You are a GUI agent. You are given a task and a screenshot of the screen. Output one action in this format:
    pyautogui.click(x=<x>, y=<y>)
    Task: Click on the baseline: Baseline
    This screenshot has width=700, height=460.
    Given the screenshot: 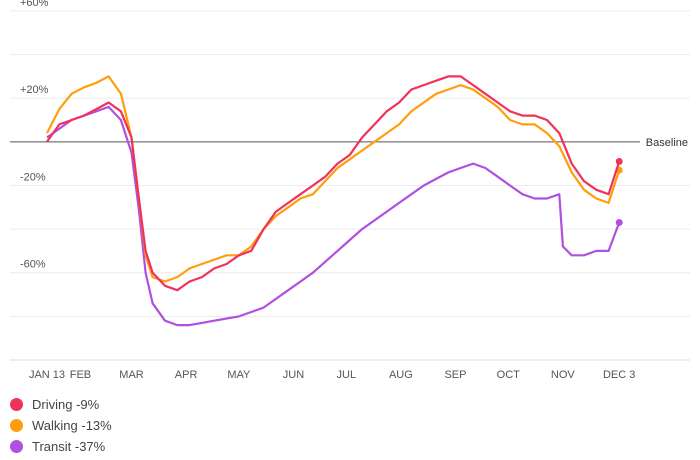 What is the action you would take?
    pyautogui.click(x=349, y=143)
    